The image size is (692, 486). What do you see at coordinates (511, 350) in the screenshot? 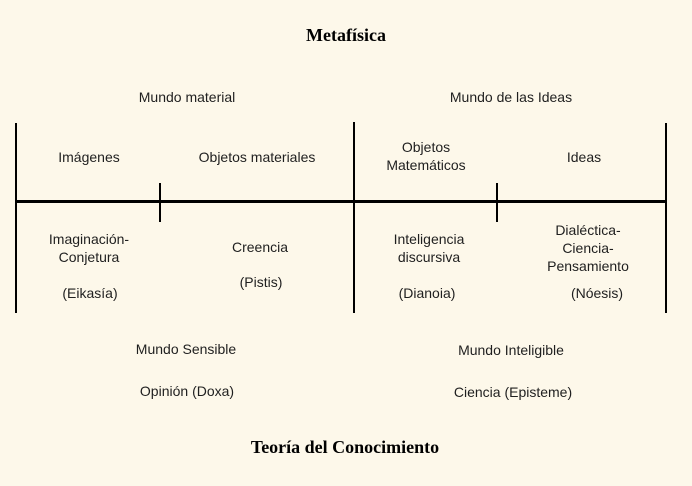
I see `intelligible-world-label: Mundo Inteligible` at bounding box center [511, 350].